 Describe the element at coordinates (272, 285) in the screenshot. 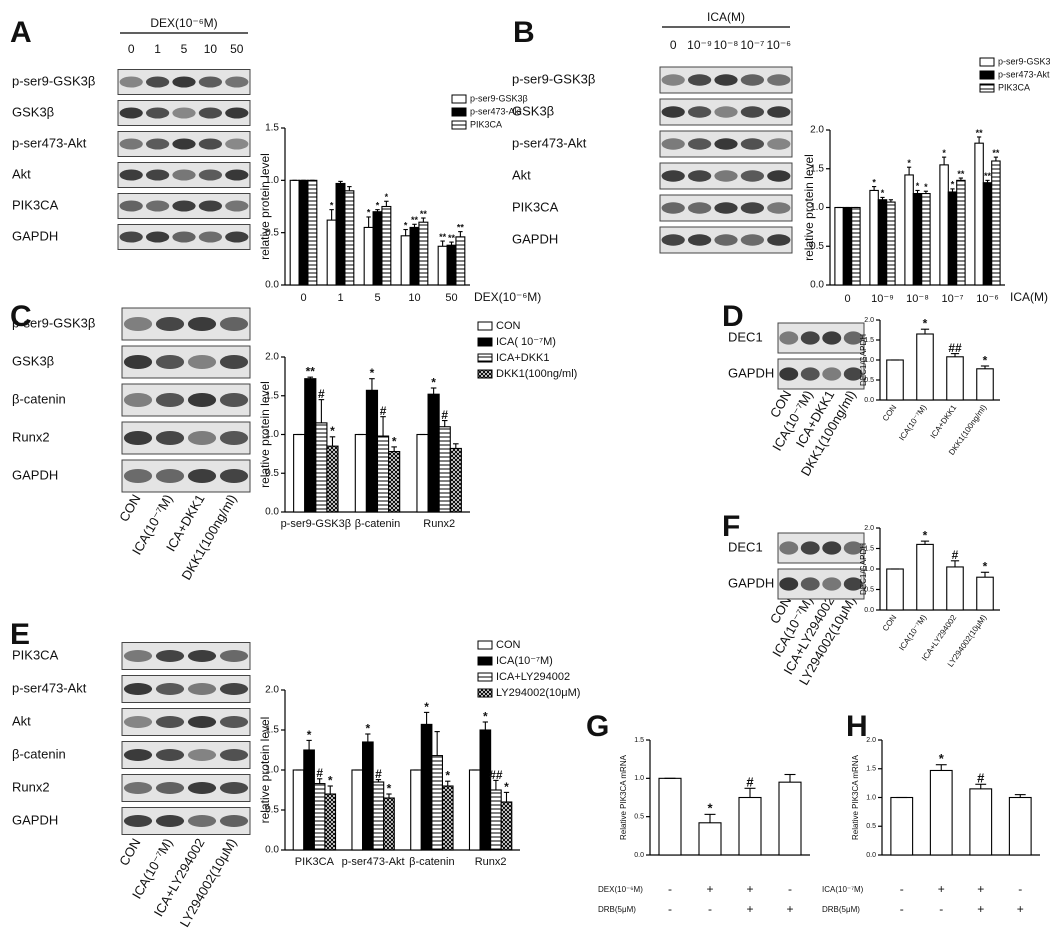

I see `y-tick-label: 0.0` at that location.